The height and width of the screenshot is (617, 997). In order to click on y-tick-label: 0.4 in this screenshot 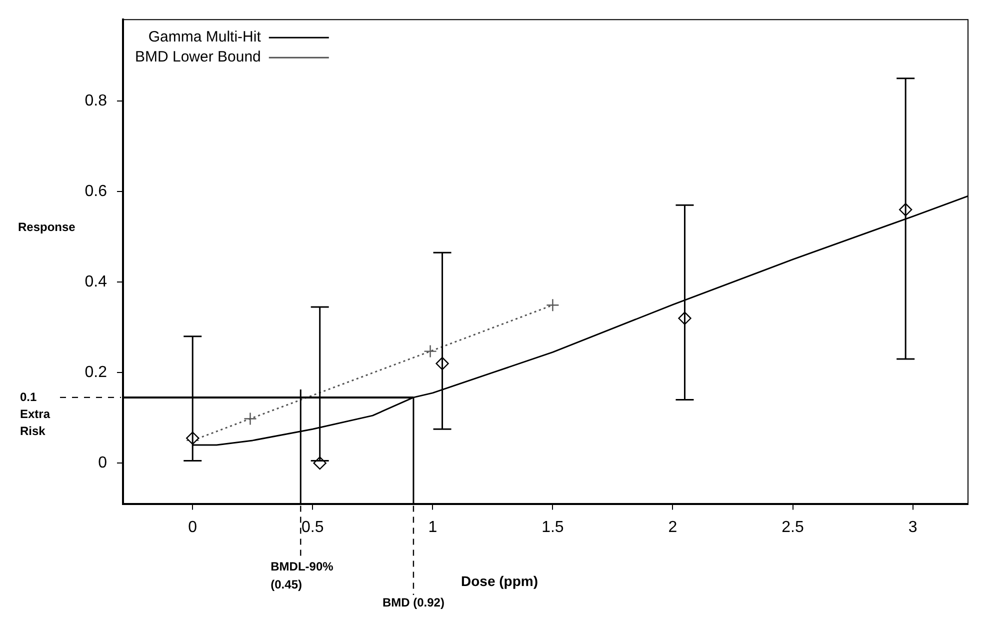, I will do `click(96, 281)`.